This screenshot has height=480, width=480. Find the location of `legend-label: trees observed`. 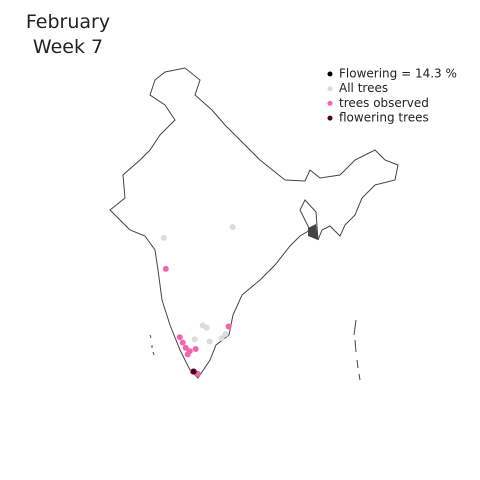

legend-label: trees observed is located at coordinates (384, 103).